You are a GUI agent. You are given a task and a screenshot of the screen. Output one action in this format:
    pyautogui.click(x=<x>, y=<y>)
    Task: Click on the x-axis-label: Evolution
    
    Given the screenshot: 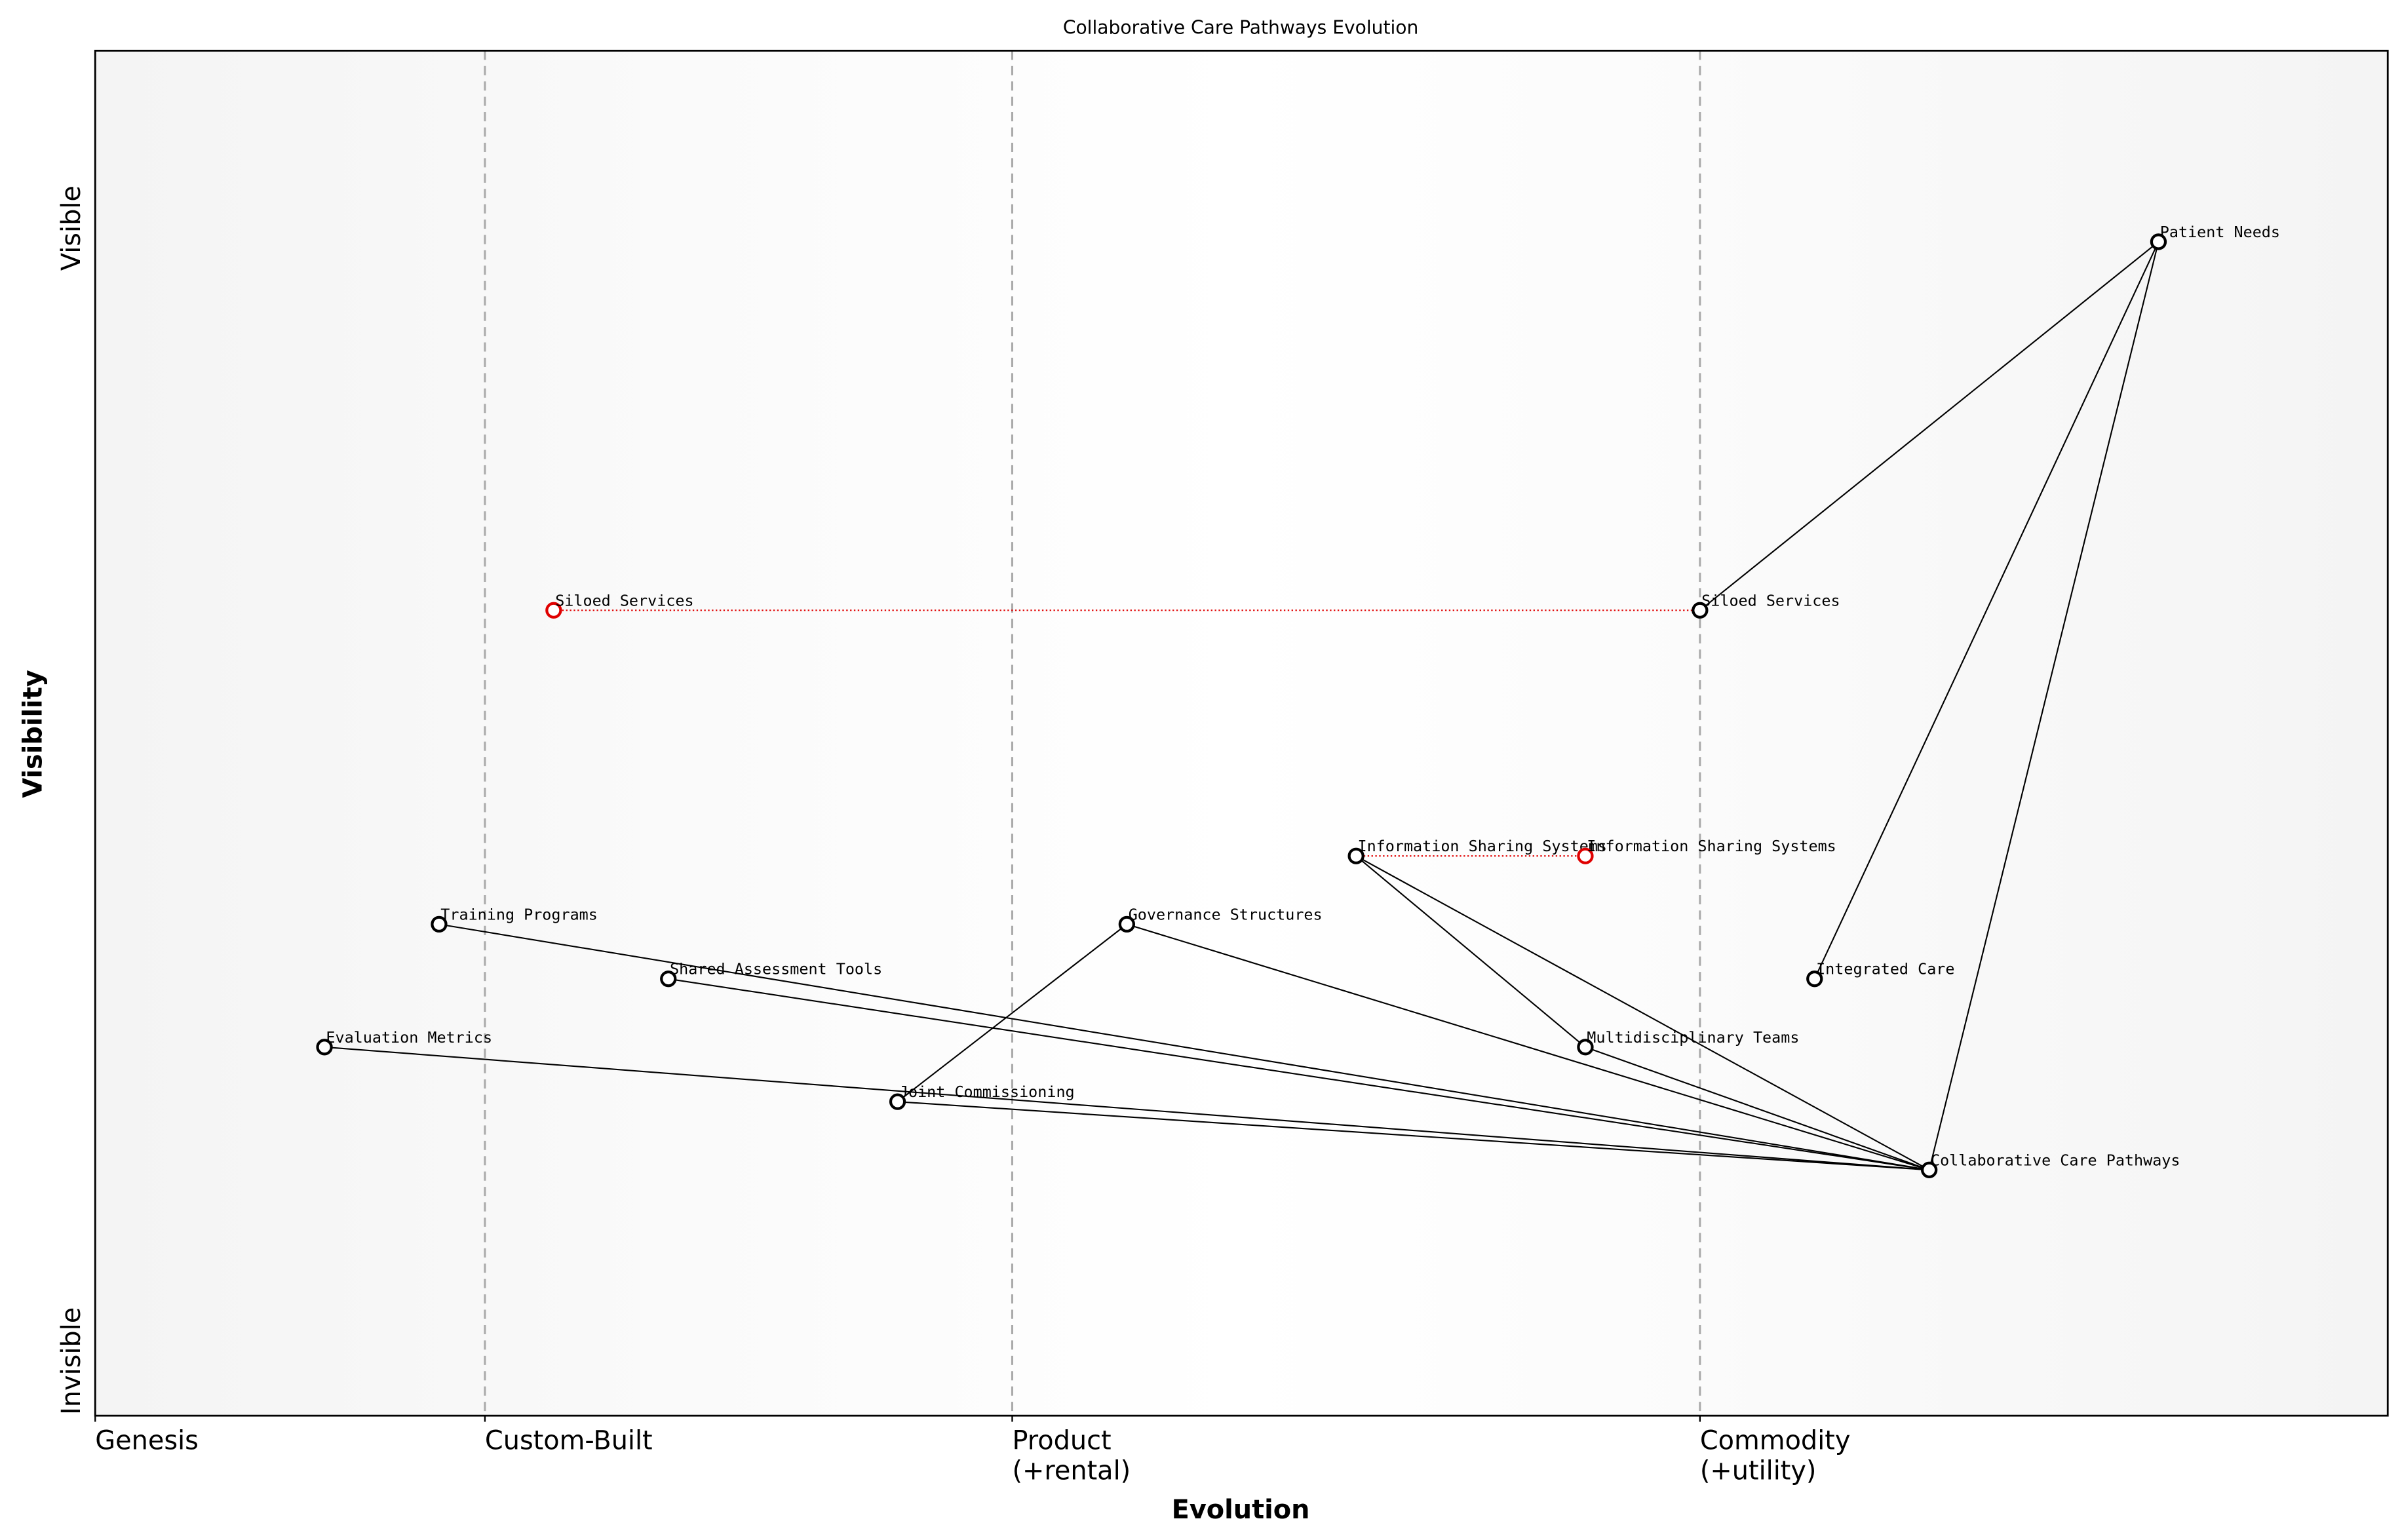 What is the action you would take?
    pyautogui.click(x=1241, y=1510)
    